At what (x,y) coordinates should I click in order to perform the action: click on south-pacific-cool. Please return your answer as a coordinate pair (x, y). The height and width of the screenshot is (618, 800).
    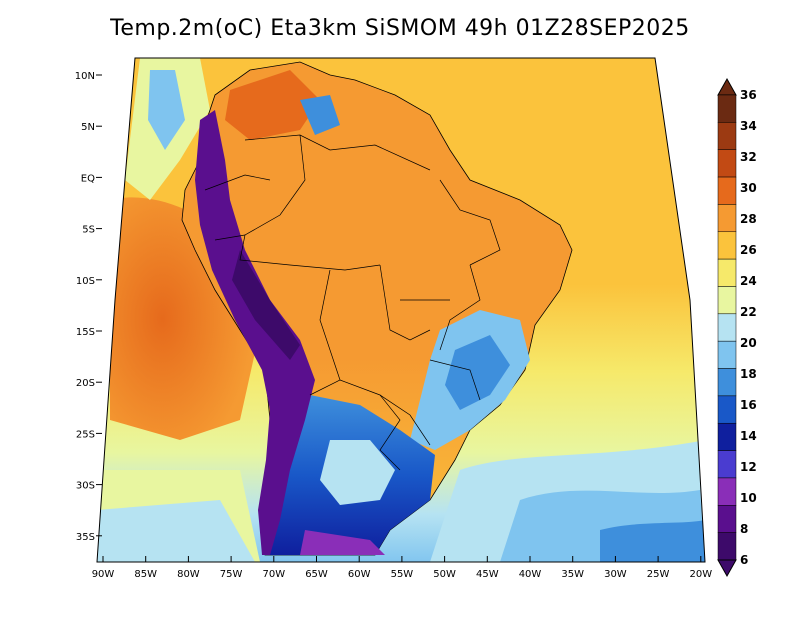
    Looking at the image, I should click on (176, 531).